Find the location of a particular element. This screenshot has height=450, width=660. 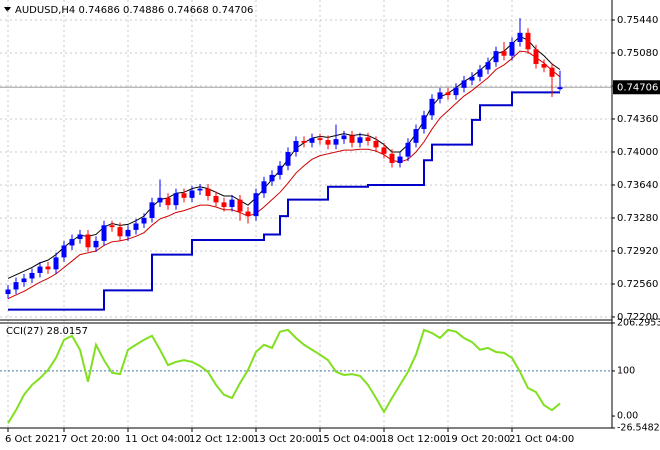

menu-arrow is located at coordinates (7, 9).